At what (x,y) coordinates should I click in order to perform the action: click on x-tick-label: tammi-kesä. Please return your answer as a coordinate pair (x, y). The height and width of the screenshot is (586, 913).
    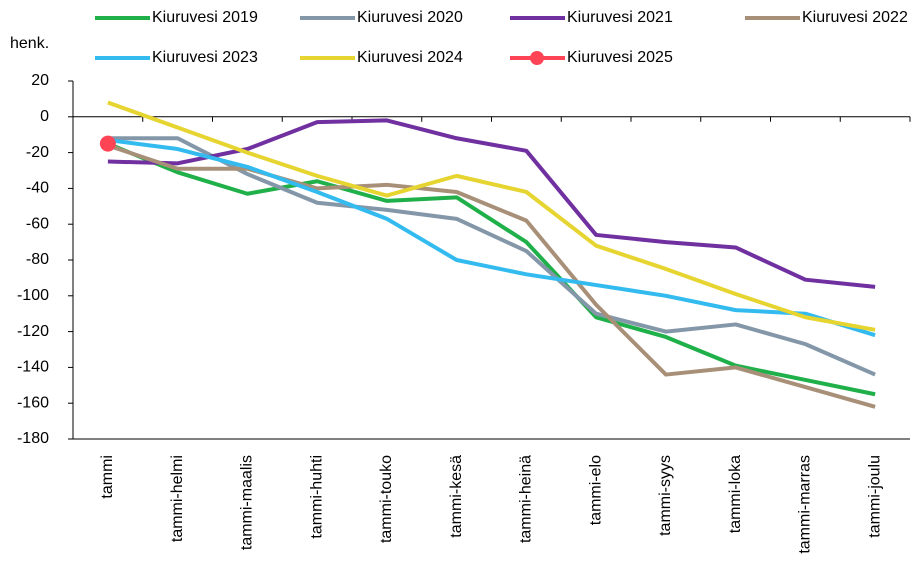
    Looking at the image, I should click on (456, 496).